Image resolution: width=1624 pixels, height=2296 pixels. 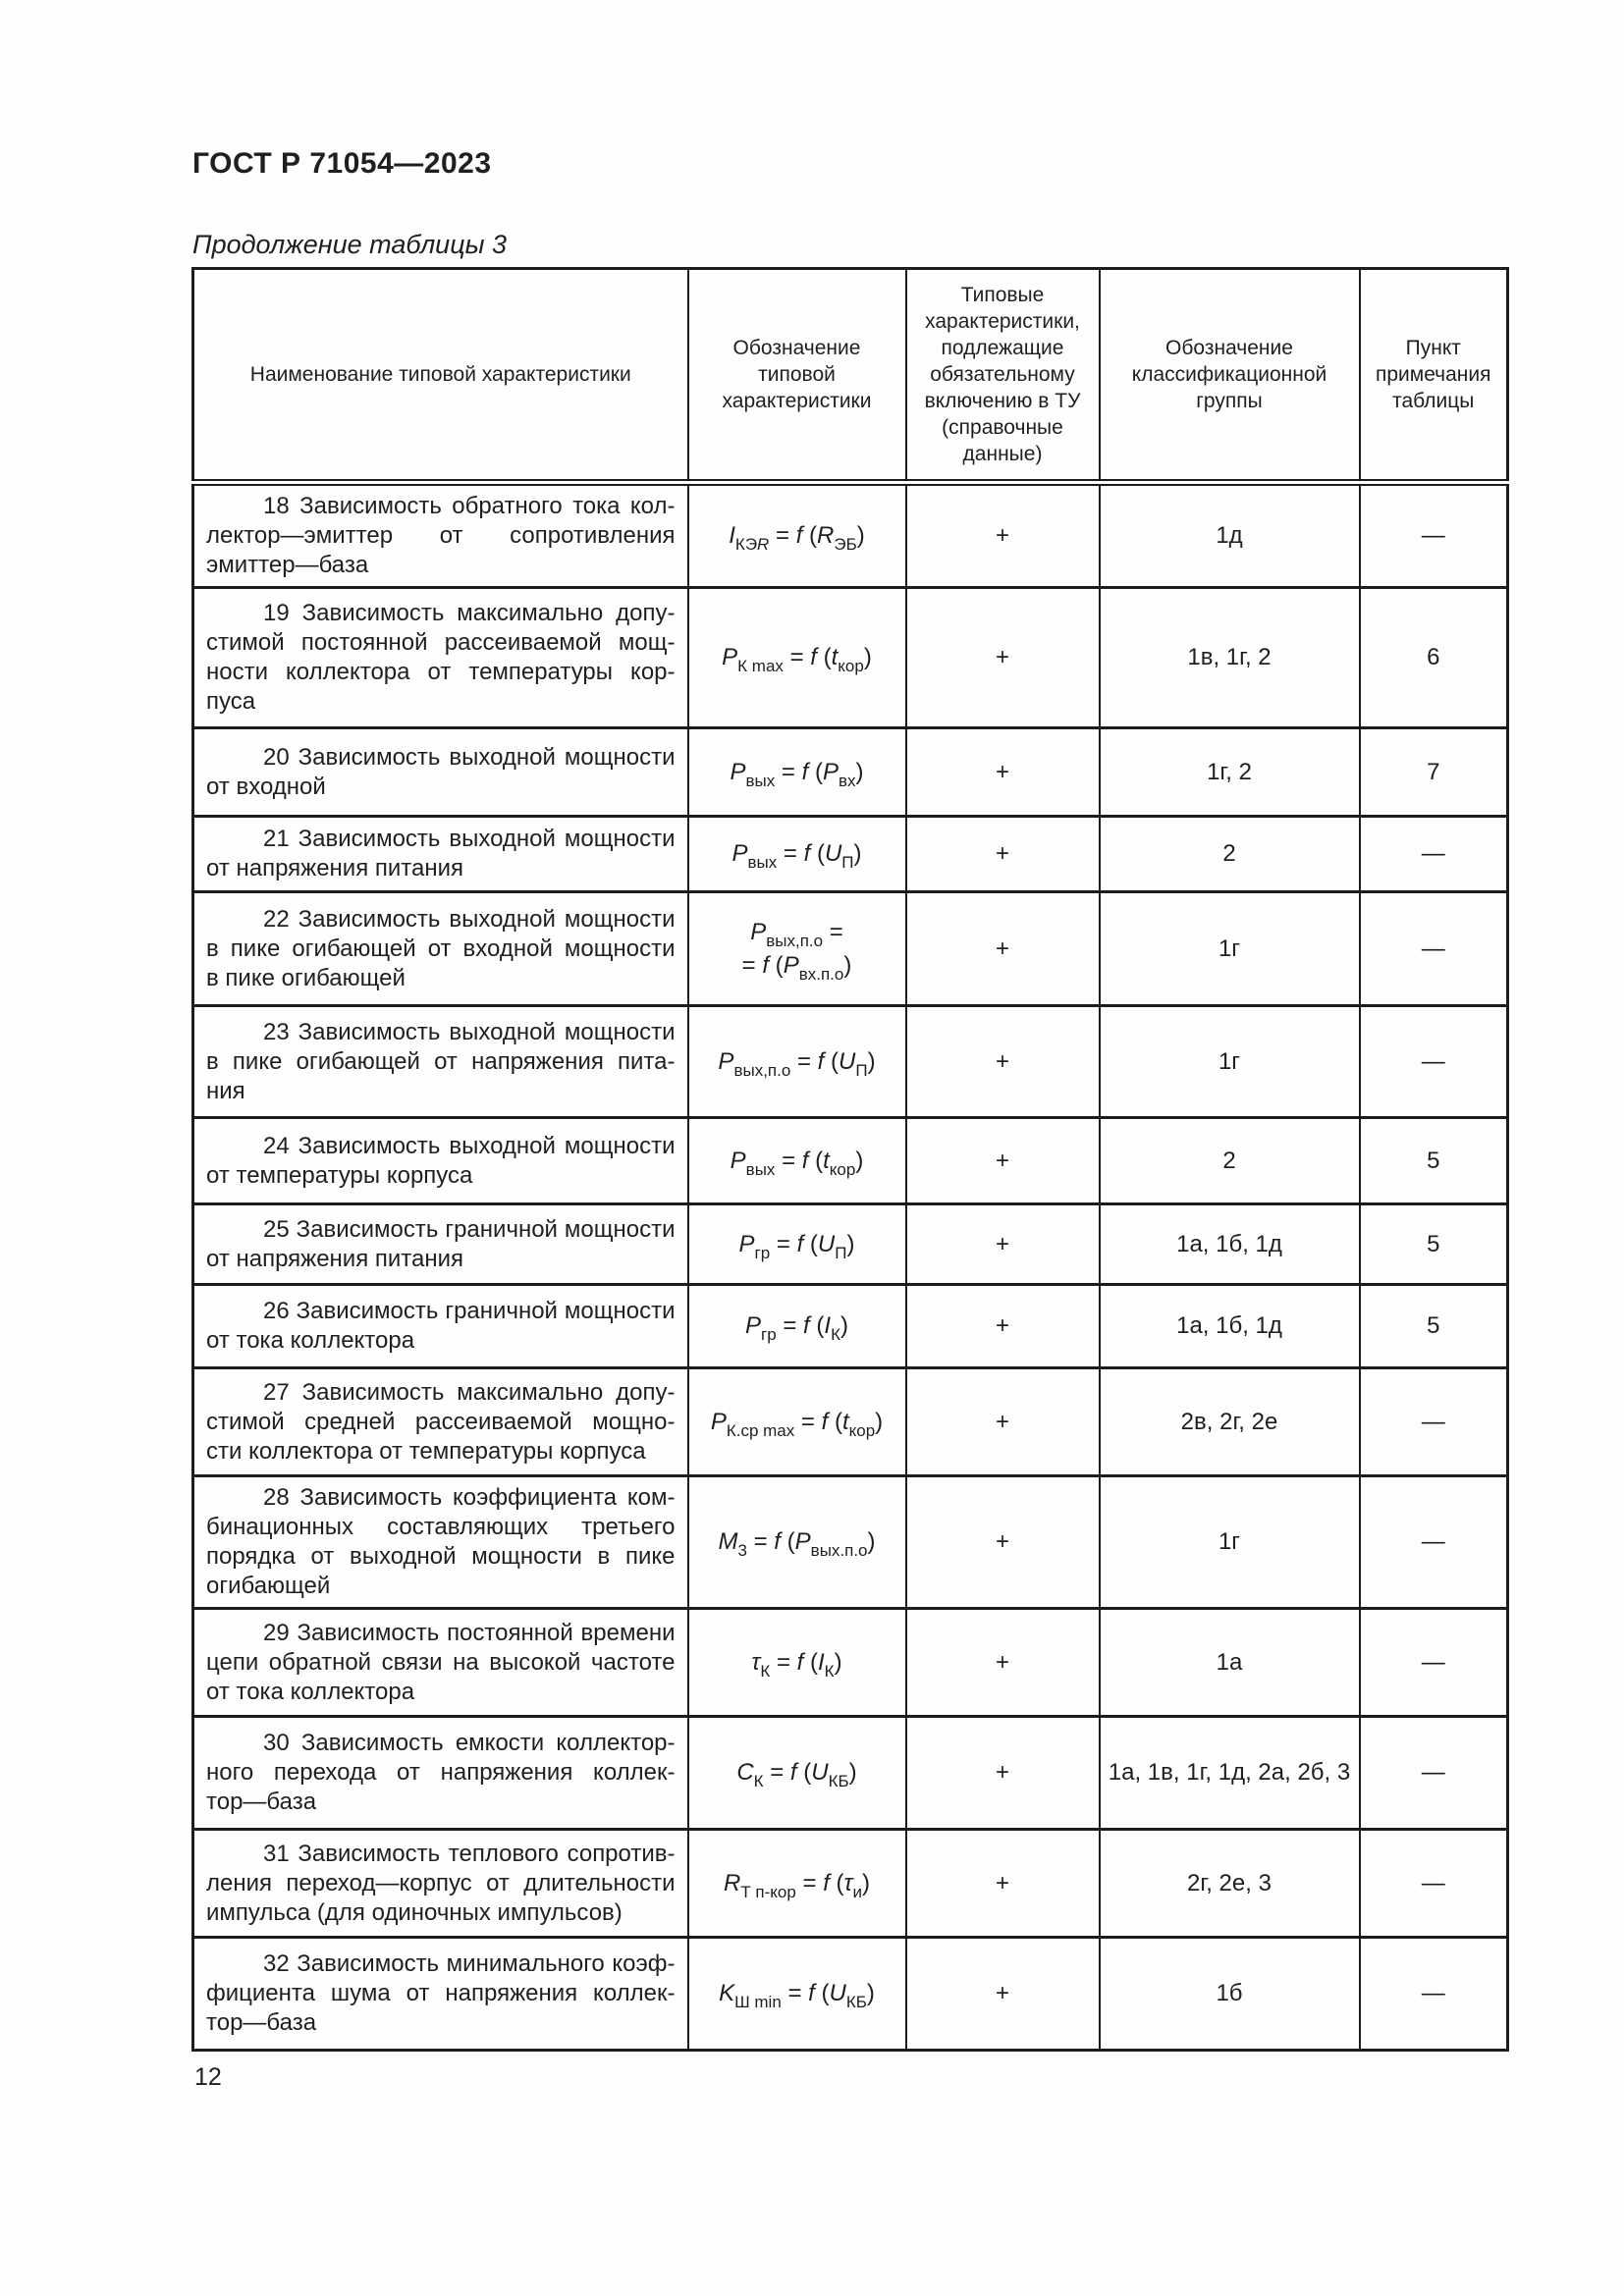 I want to click on designation-formula-cell: PК max = f (tкор), so click(x=796, y=657).